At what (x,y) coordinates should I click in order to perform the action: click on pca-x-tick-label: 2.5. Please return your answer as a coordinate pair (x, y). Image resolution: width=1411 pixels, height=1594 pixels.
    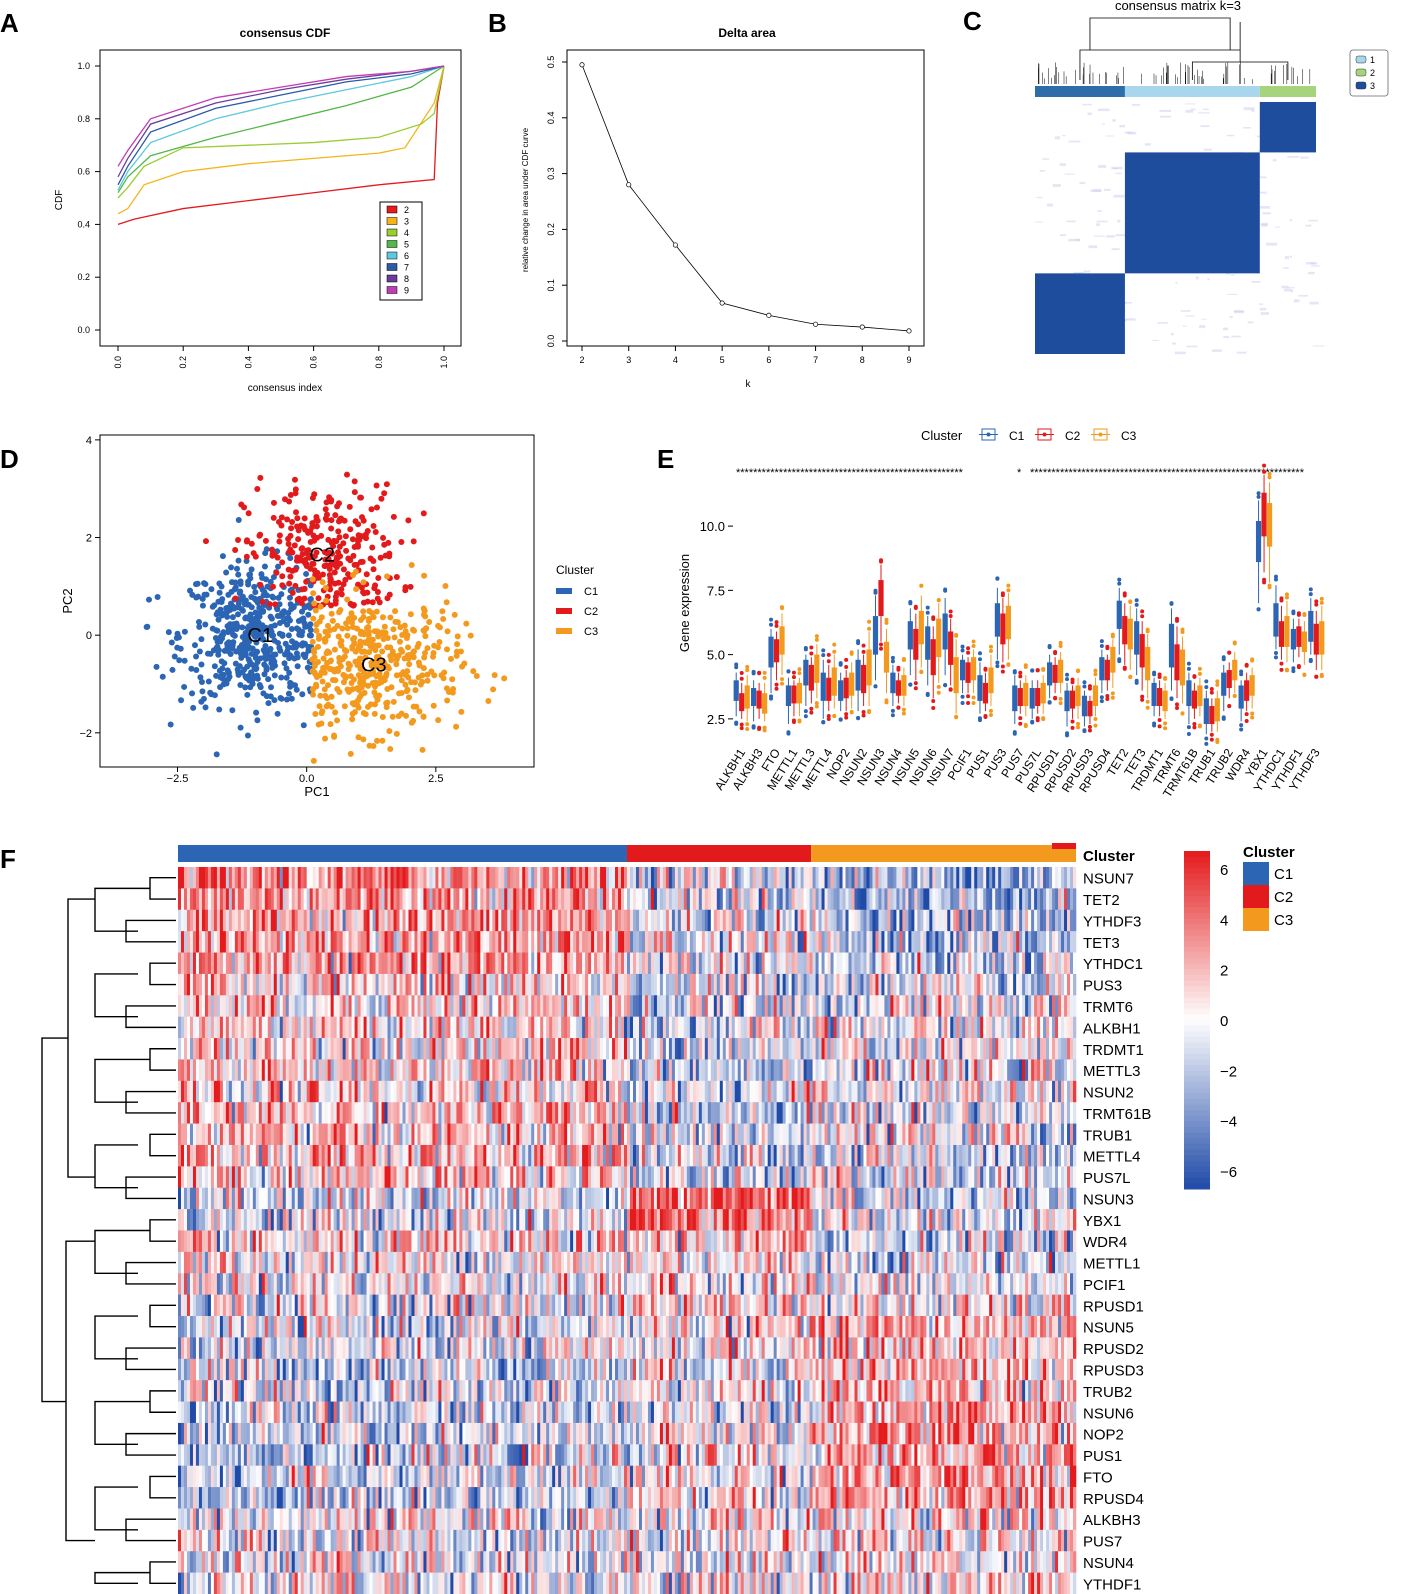
    Looking at the image, I should click on (435, 779).